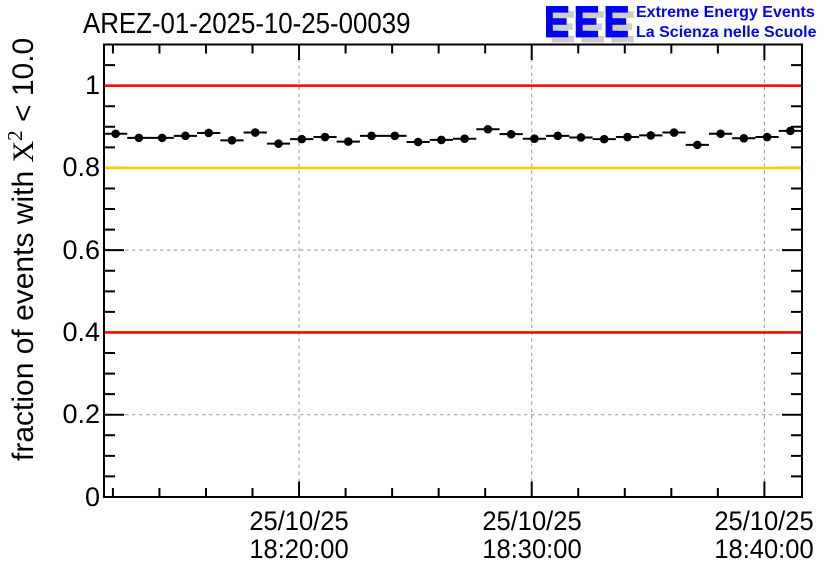 This screenshot has width=836, height=572. Describe the element at coordinates (81, 249) in the screenshot. I see `y-tick-label: 0.6` at that location.